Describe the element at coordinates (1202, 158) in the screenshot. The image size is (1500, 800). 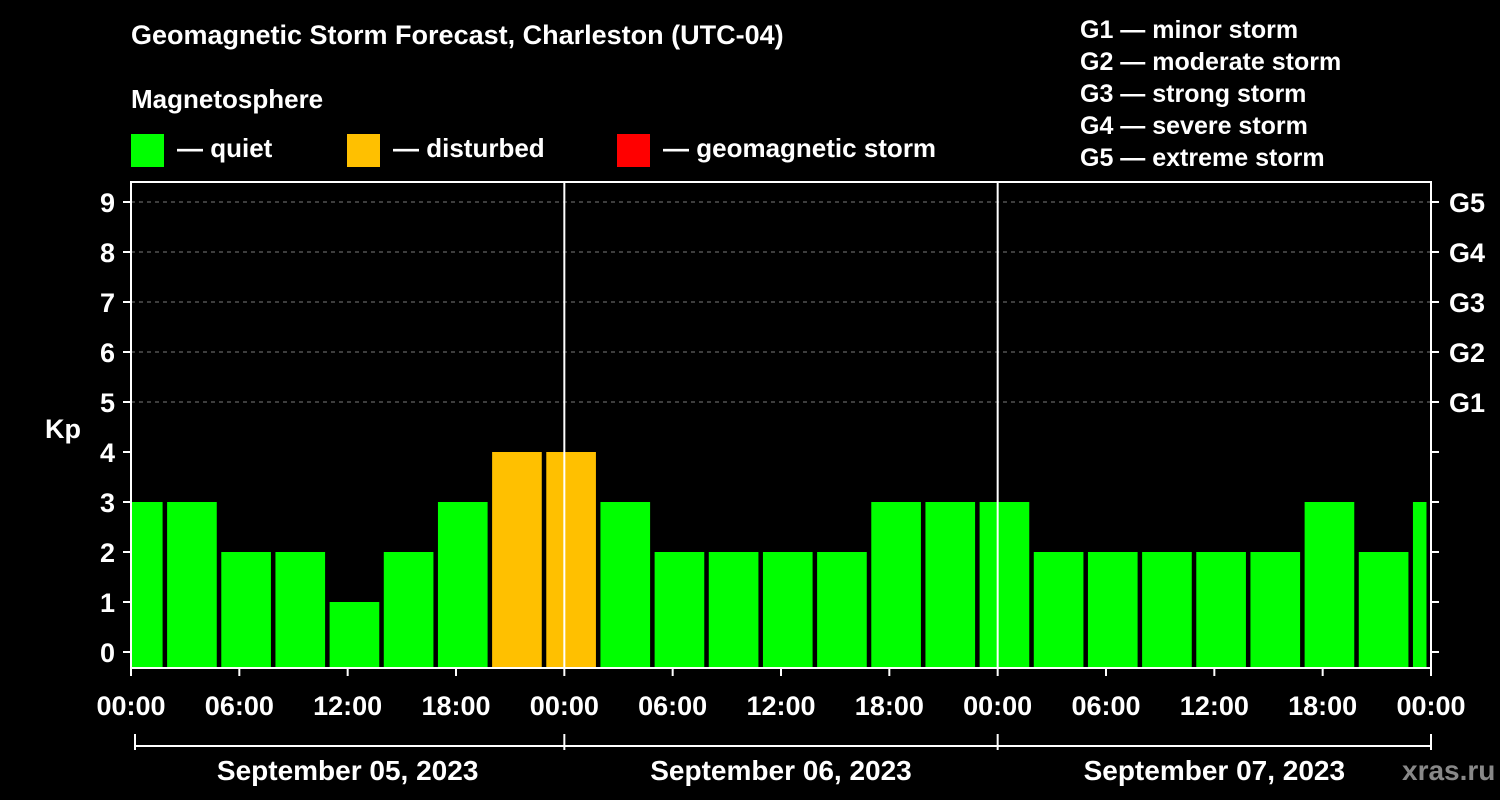
I see `storm-scale-g5: G5 — extreme storm` at that location.